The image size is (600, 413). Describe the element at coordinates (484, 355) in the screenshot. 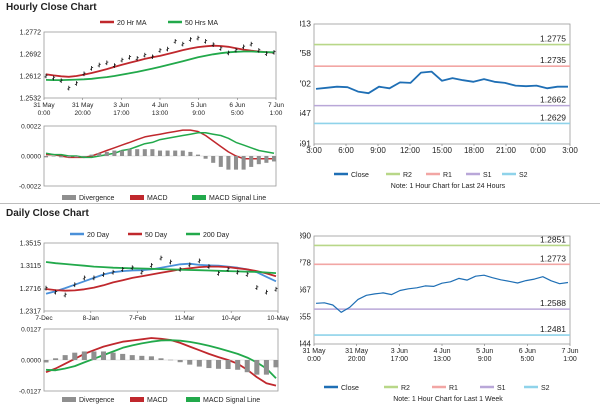

I see `x-tick-label: 5 Jun 9:00` at that location.